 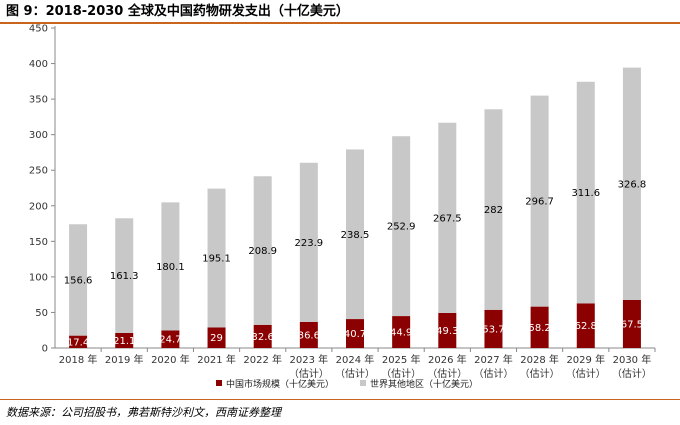 I want to click on legend-swatch-world, so click(x=363, y=383).